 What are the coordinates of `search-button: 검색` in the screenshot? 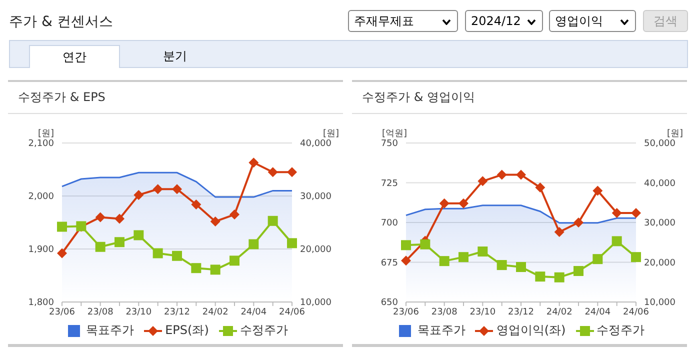 It's located at (665, 21).